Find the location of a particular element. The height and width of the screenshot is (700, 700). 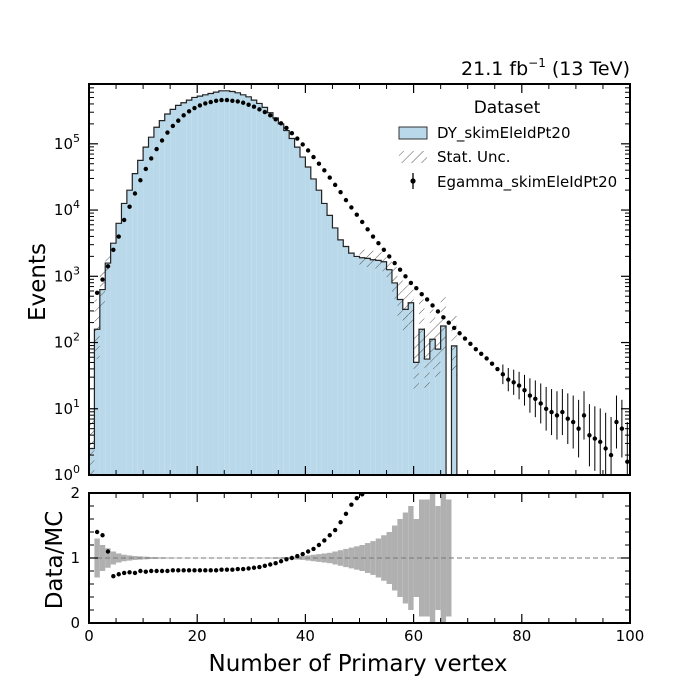

x-axis-title: Number of Primary vertex is located at coordinates (358, 664).